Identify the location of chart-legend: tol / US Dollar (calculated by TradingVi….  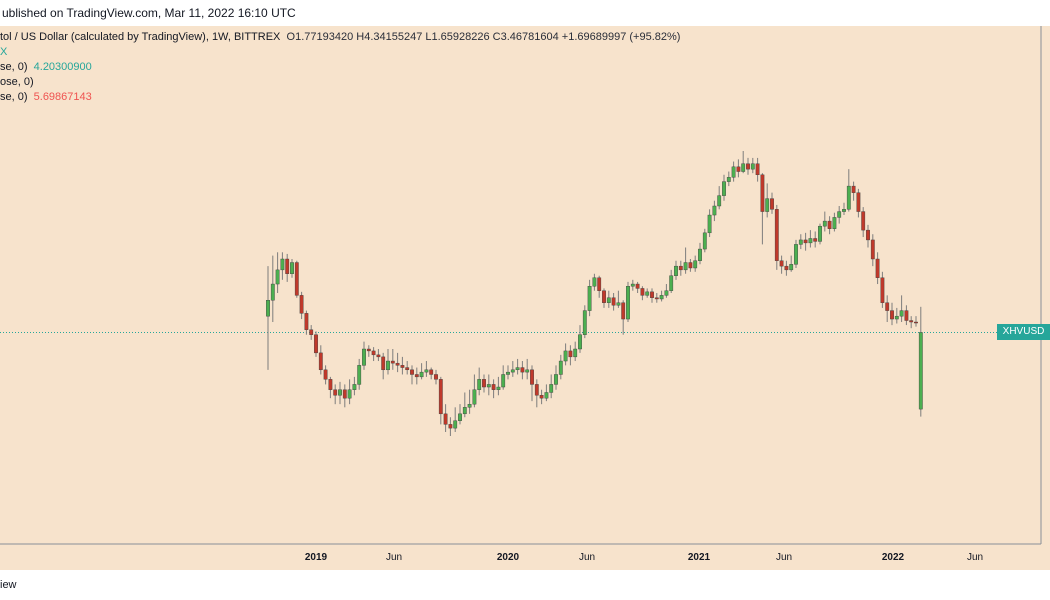
(340, 67).